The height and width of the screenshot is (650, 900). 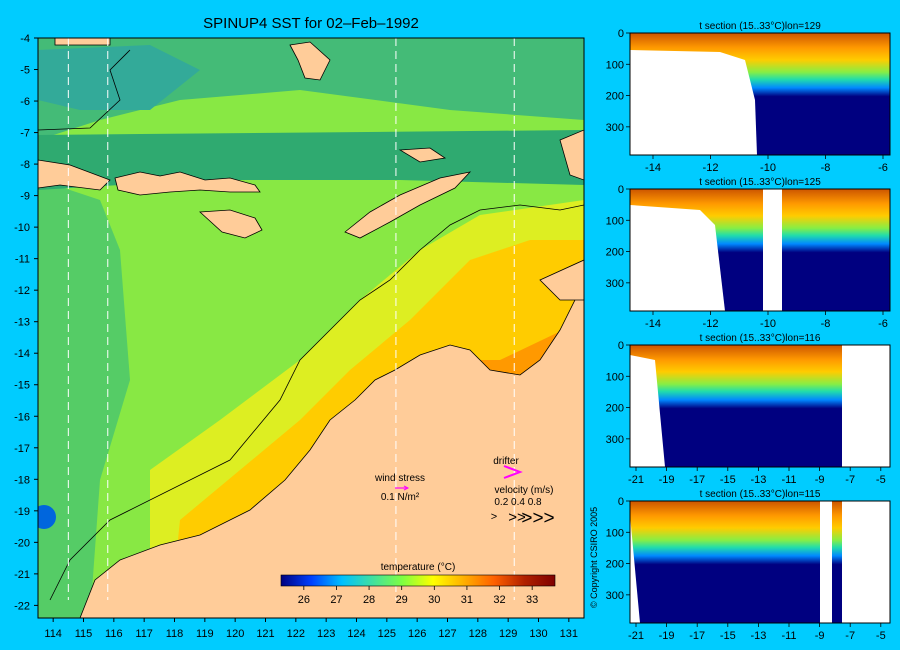 I want to click on velocity-label: velocity (m/s), so click(x=524, y=490).